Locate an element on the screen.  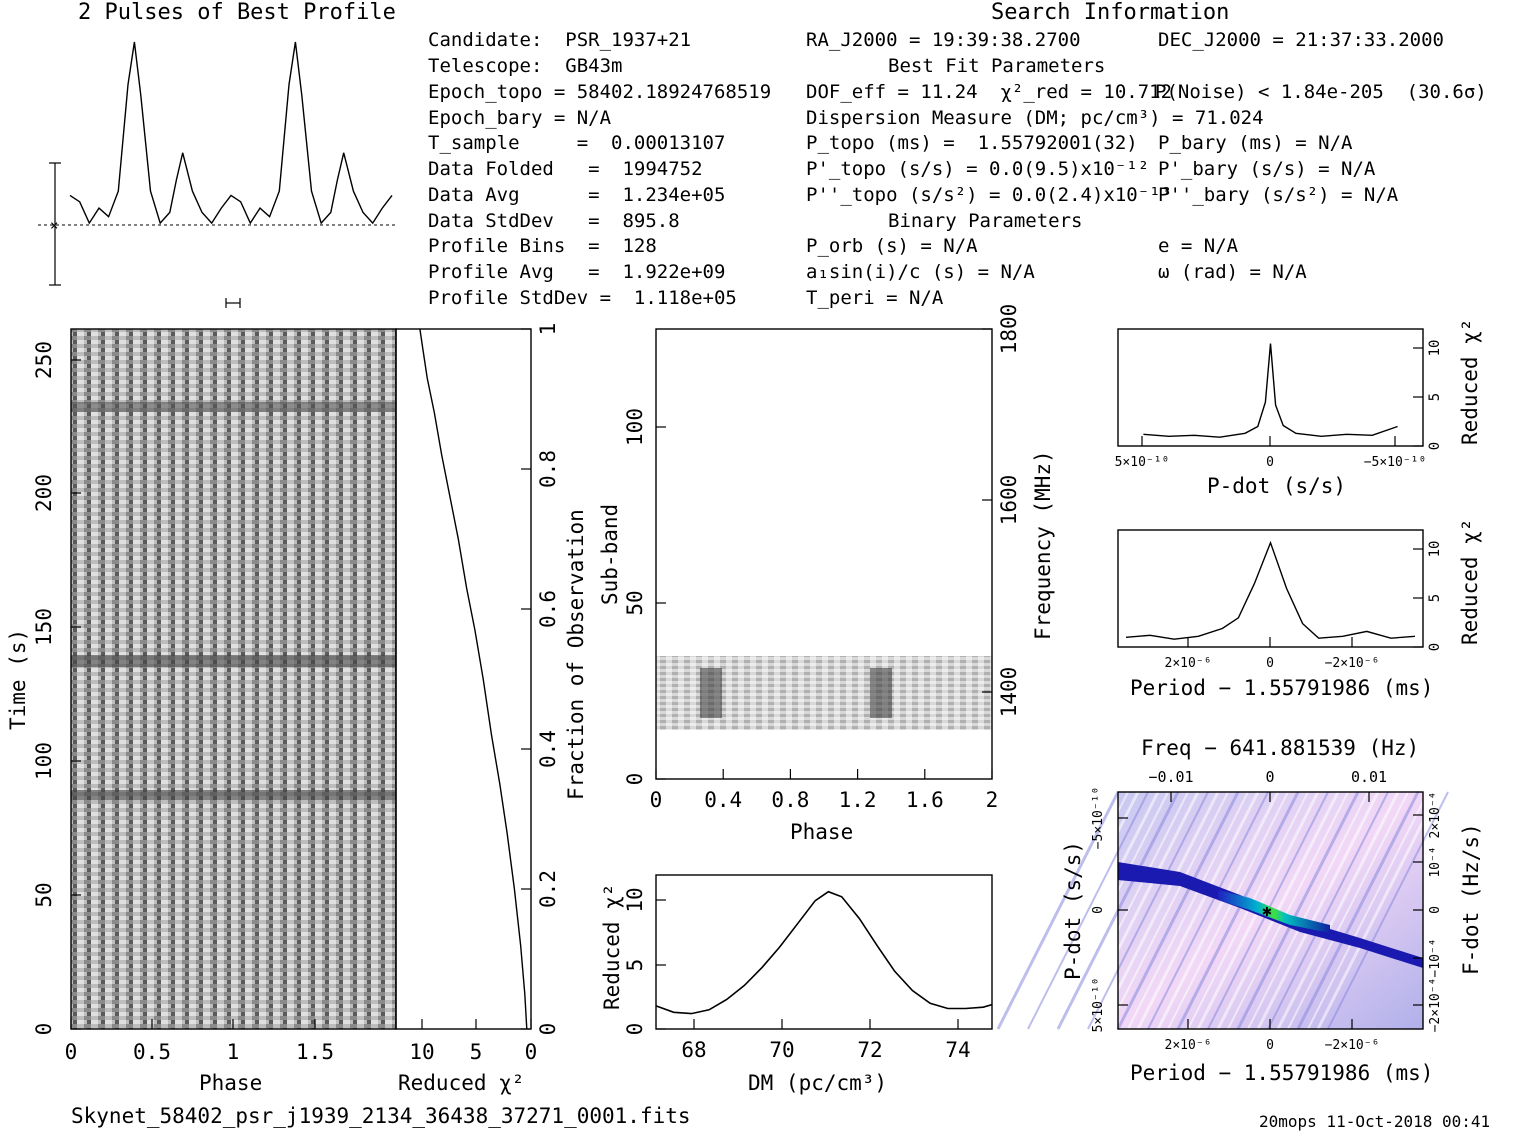
ticks-dm-label: 74 is located at coordinates (957, 1050).